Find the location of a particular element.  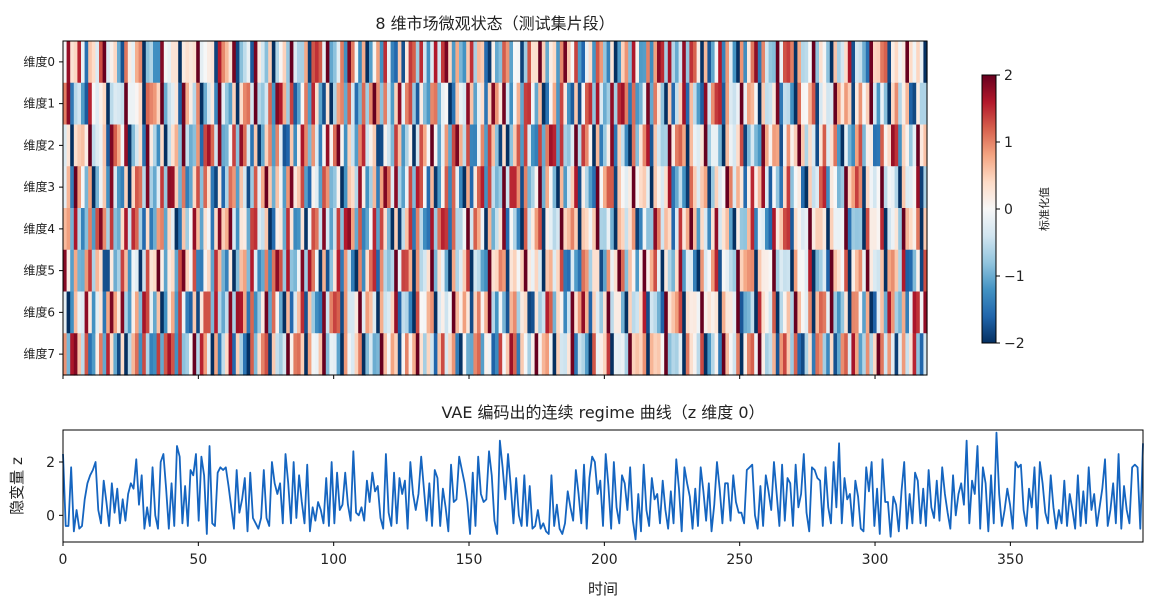

line-y-tick-label: 2 is located at coordinates (50, 463).